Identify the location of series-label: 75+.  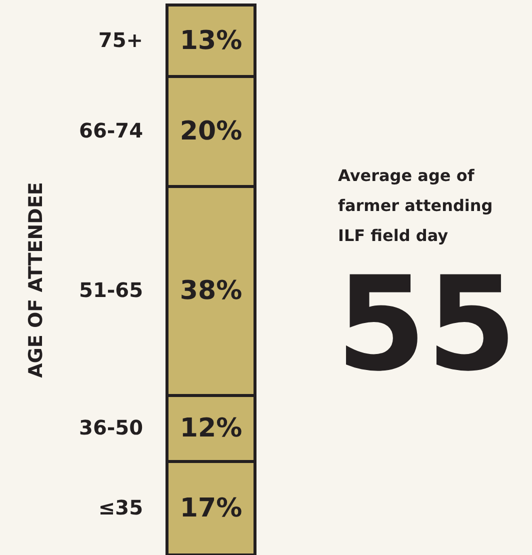
(120, 40).